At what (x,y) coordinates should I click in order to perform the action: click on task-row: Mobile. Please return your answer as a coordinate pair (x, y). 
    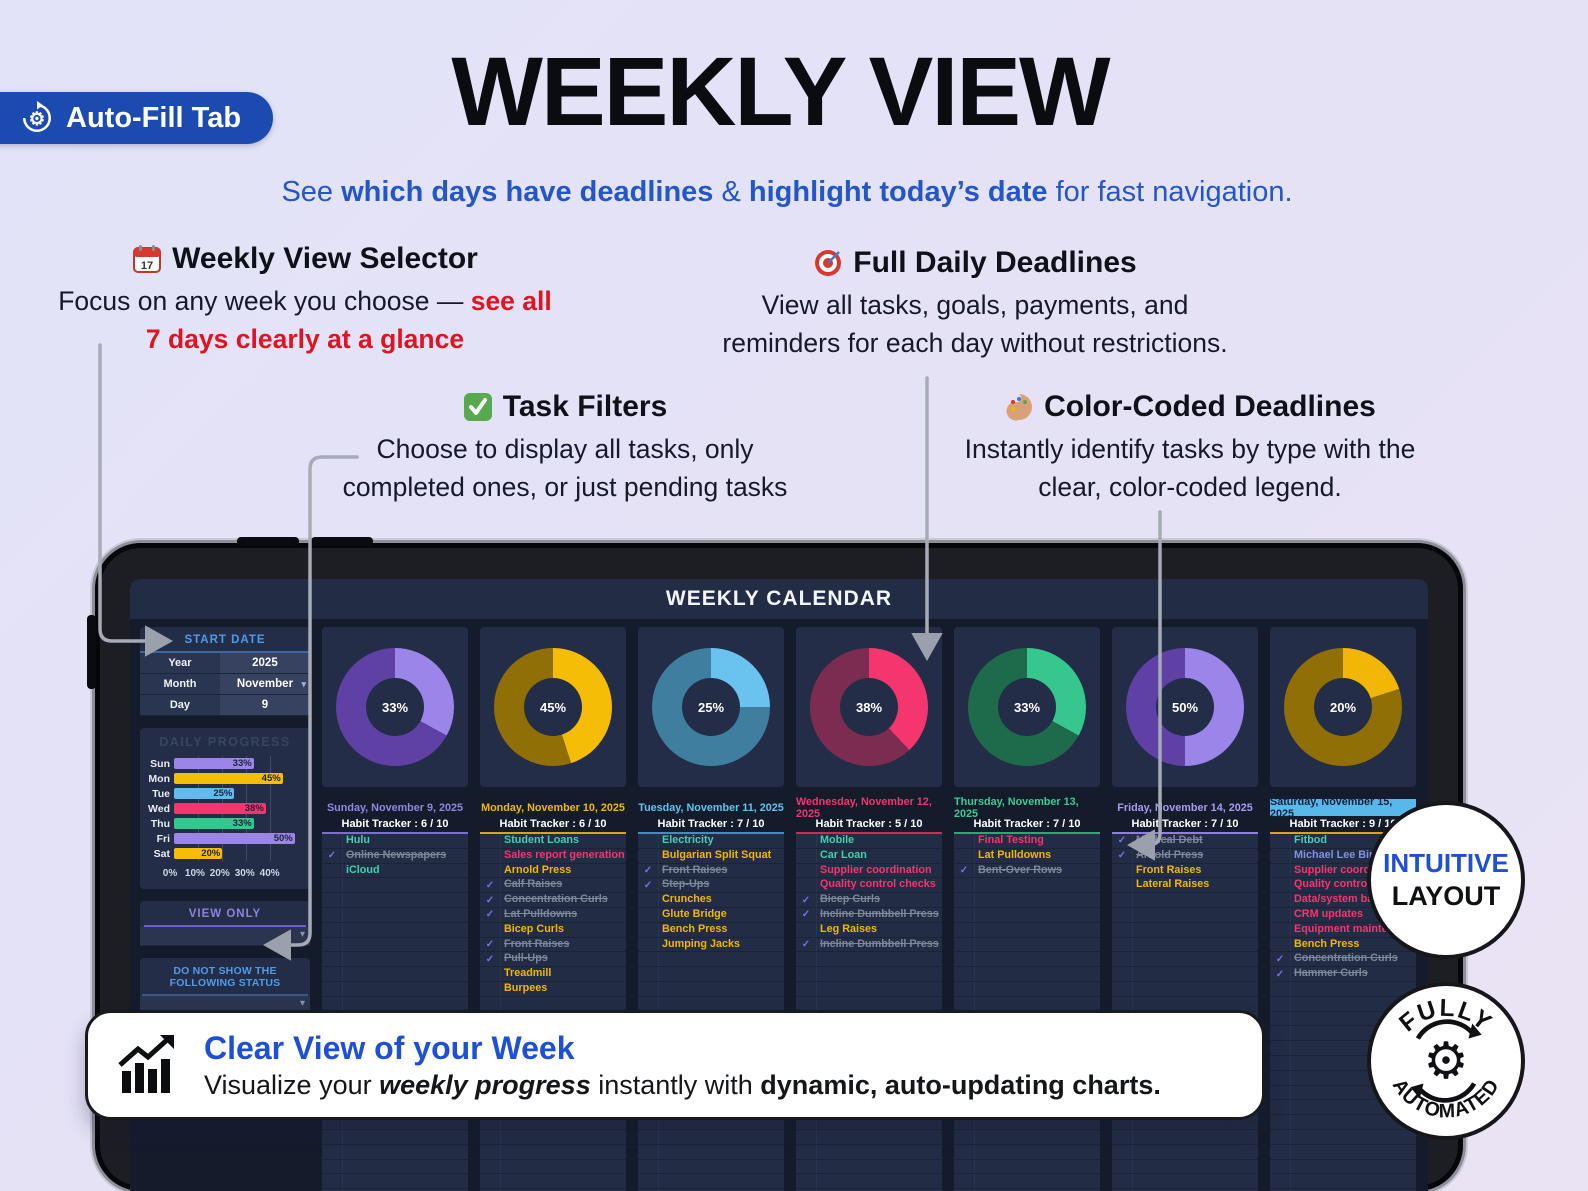
    Looking at the image, I should click on (869, 841).